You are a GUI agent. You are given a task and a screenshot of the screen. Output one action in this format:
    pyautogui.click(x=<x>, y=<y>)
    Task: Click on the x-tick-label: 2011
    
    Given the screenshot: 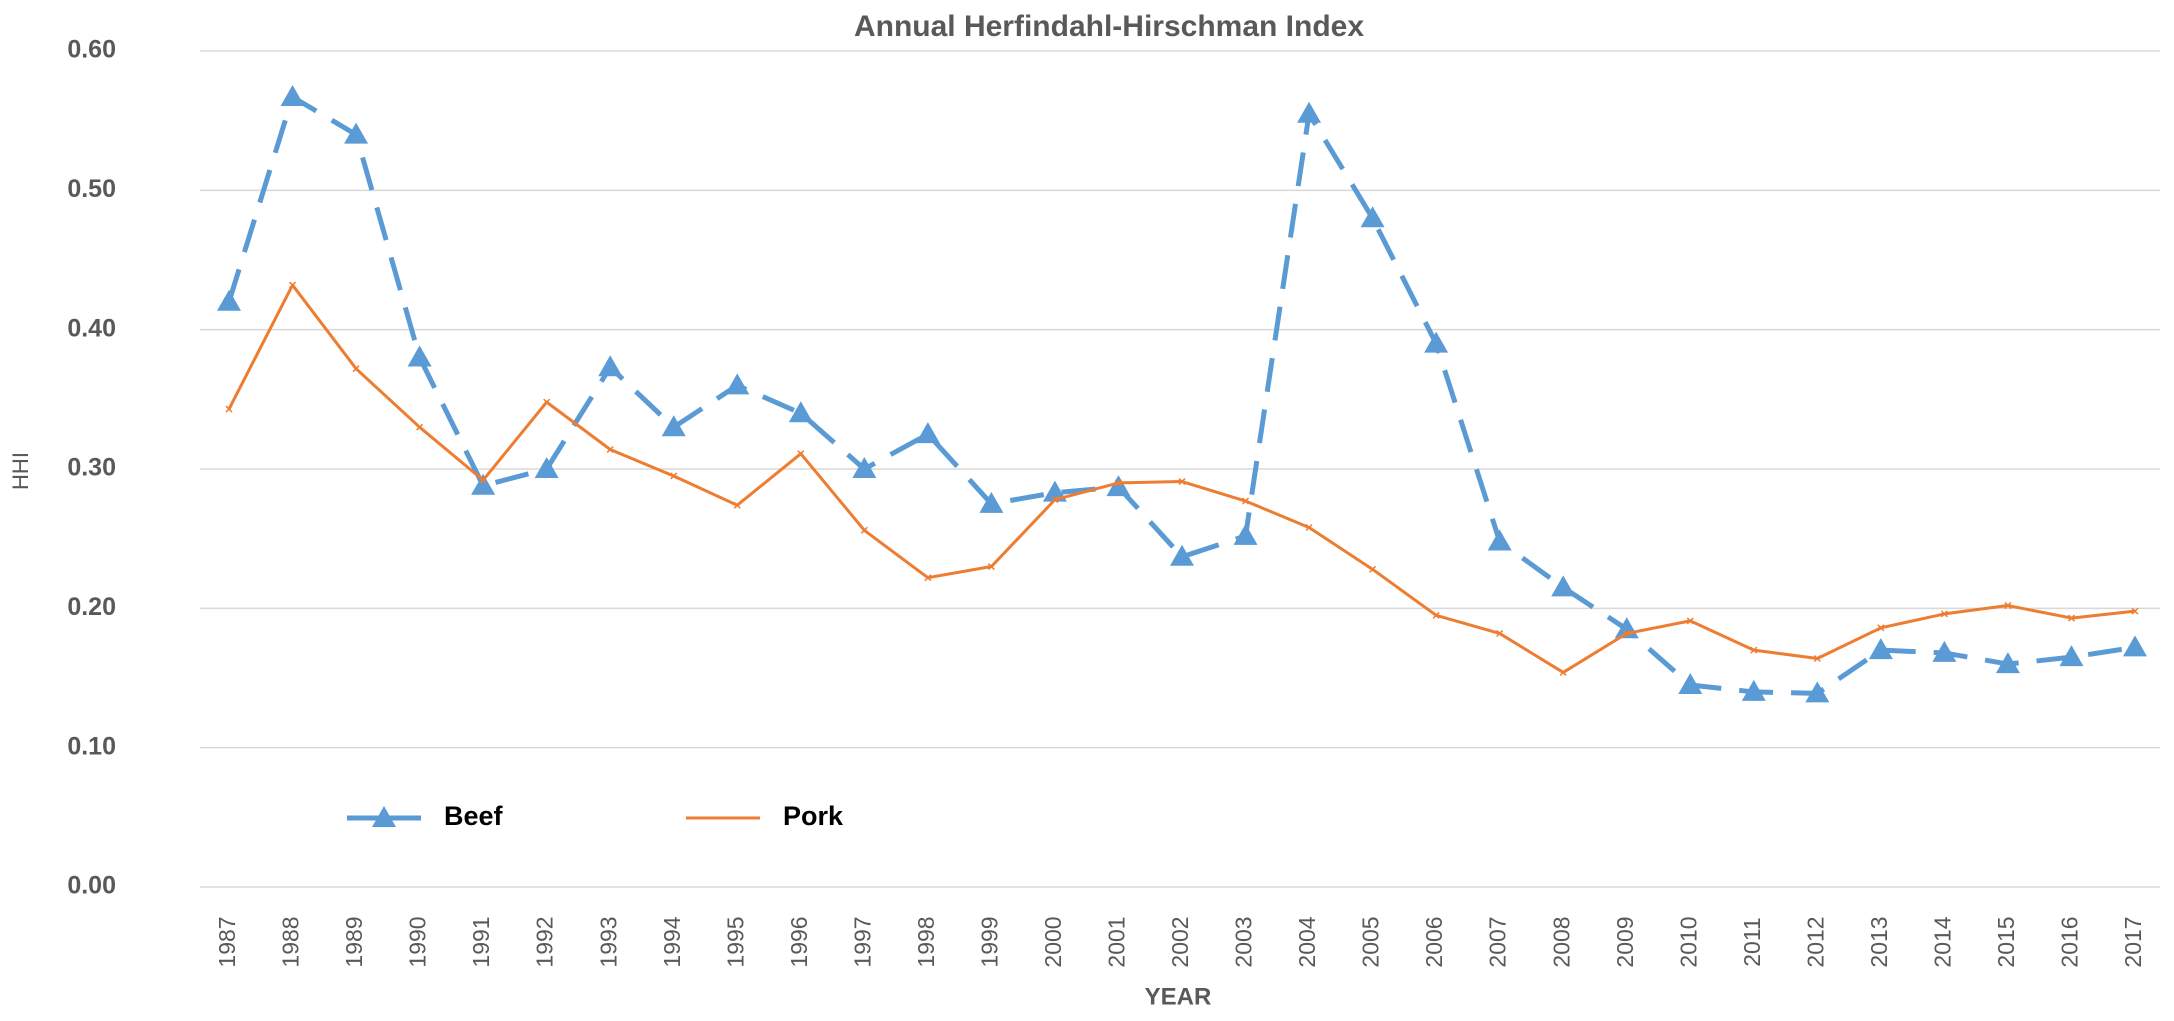 What is the action you would take?
    pyautogui.click(x=1752, y=941)
    